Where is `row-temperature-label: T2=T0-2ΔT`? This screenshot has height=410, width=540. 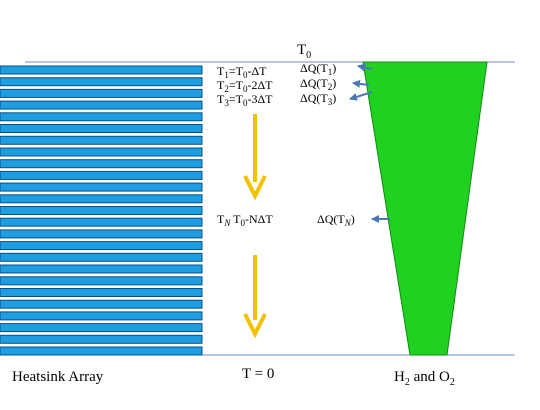 row-temperature-label: T2=T0-2ΔT is located at coordinates (245, 86).